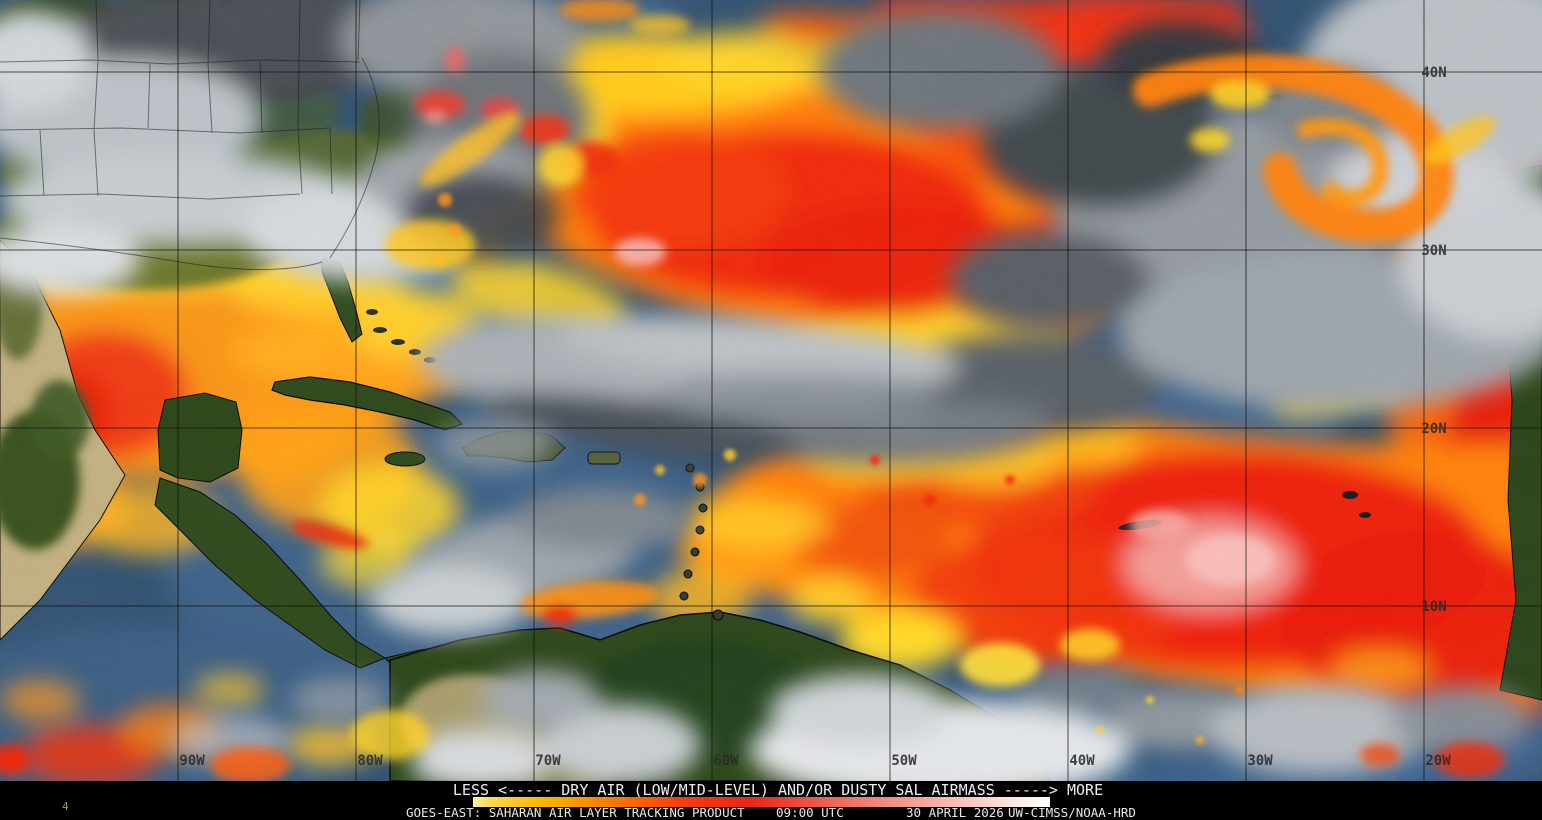  I want to click on longitude-label: 50W, so click(904, 761).